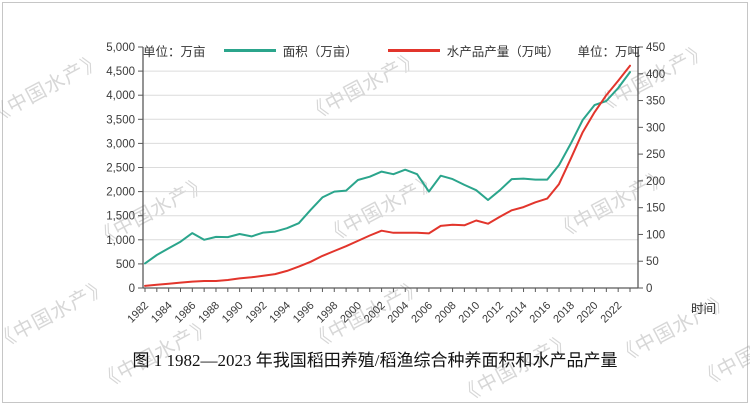 The image size is (750, 409). I want to click on chart-header: 单位：万亩 面积（万亩） 水产品产量（万吨） 单位：万吨, so click(391, 50).